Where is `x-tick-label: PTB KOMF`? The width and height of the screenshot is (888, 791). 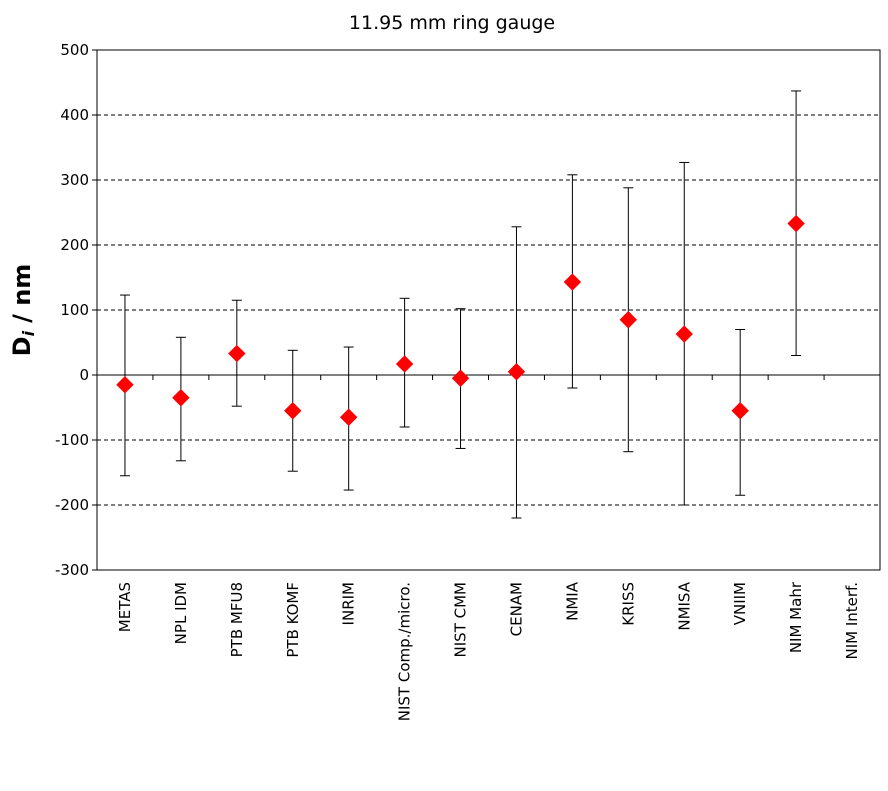 x-tick-label: PTB KOMF is located at coordinates (293, 620).